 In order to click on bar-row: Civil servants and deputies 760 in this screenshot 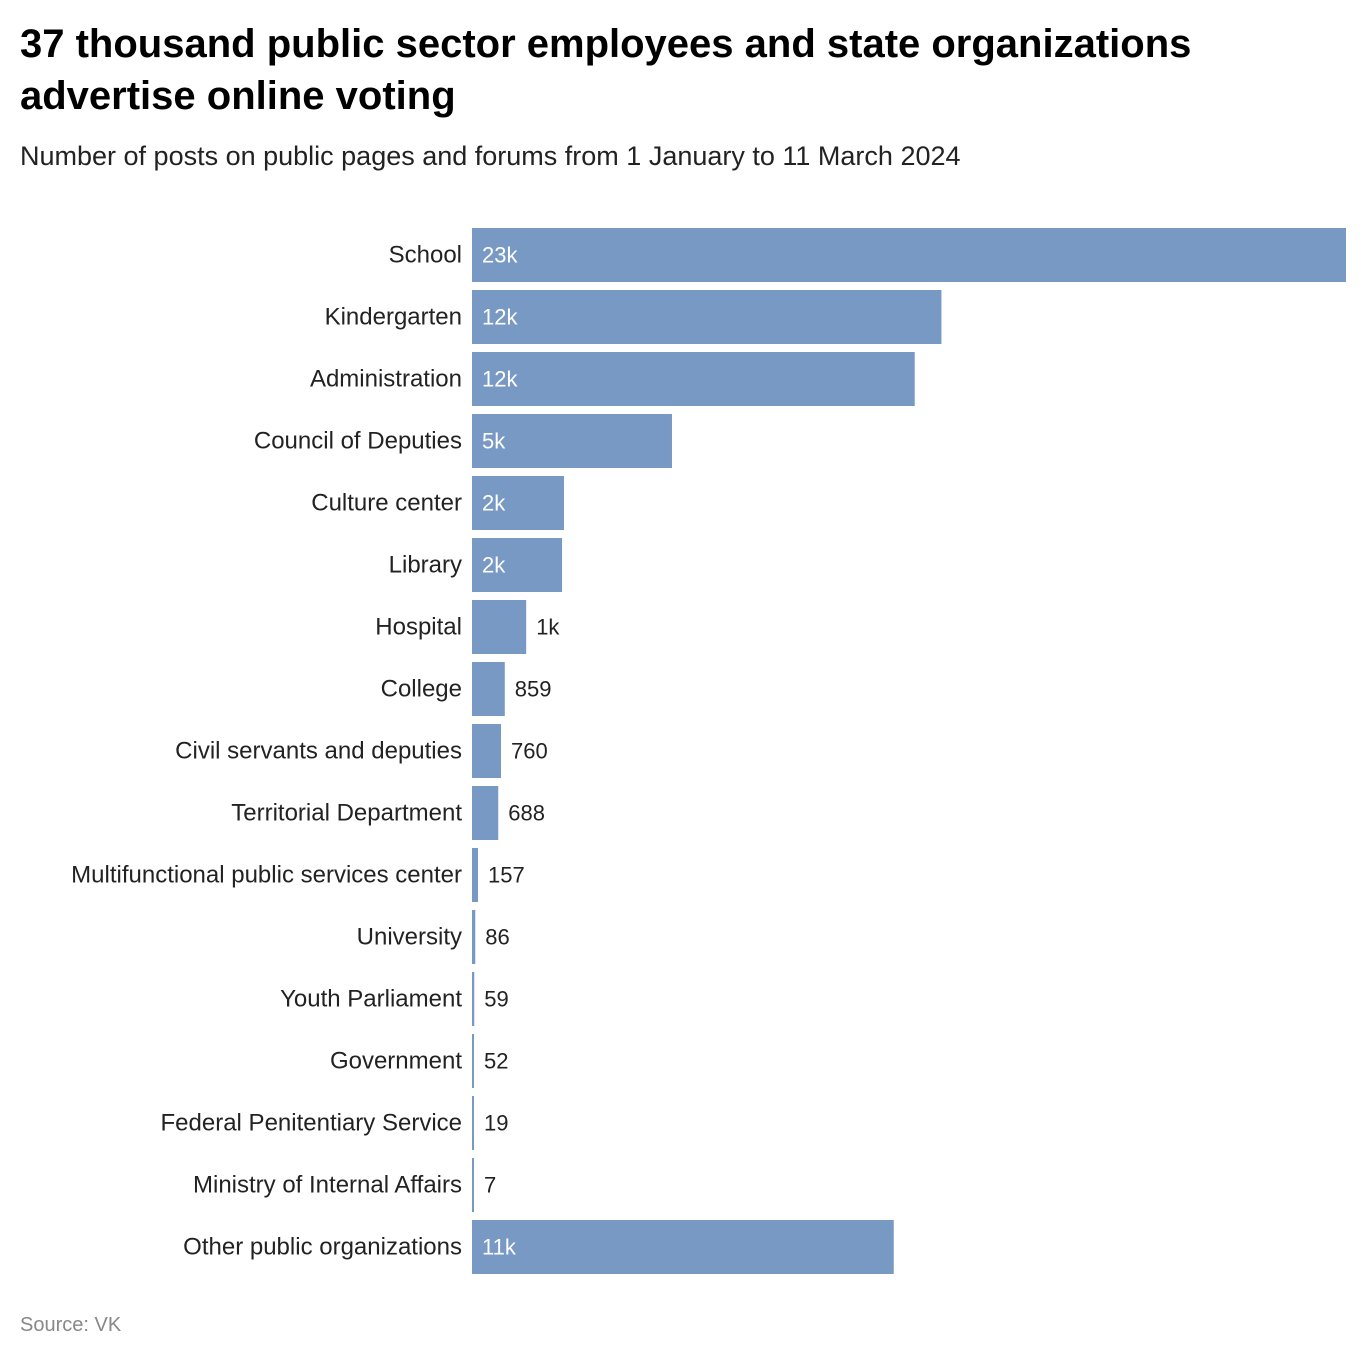, I will do `click(361, 751)`.